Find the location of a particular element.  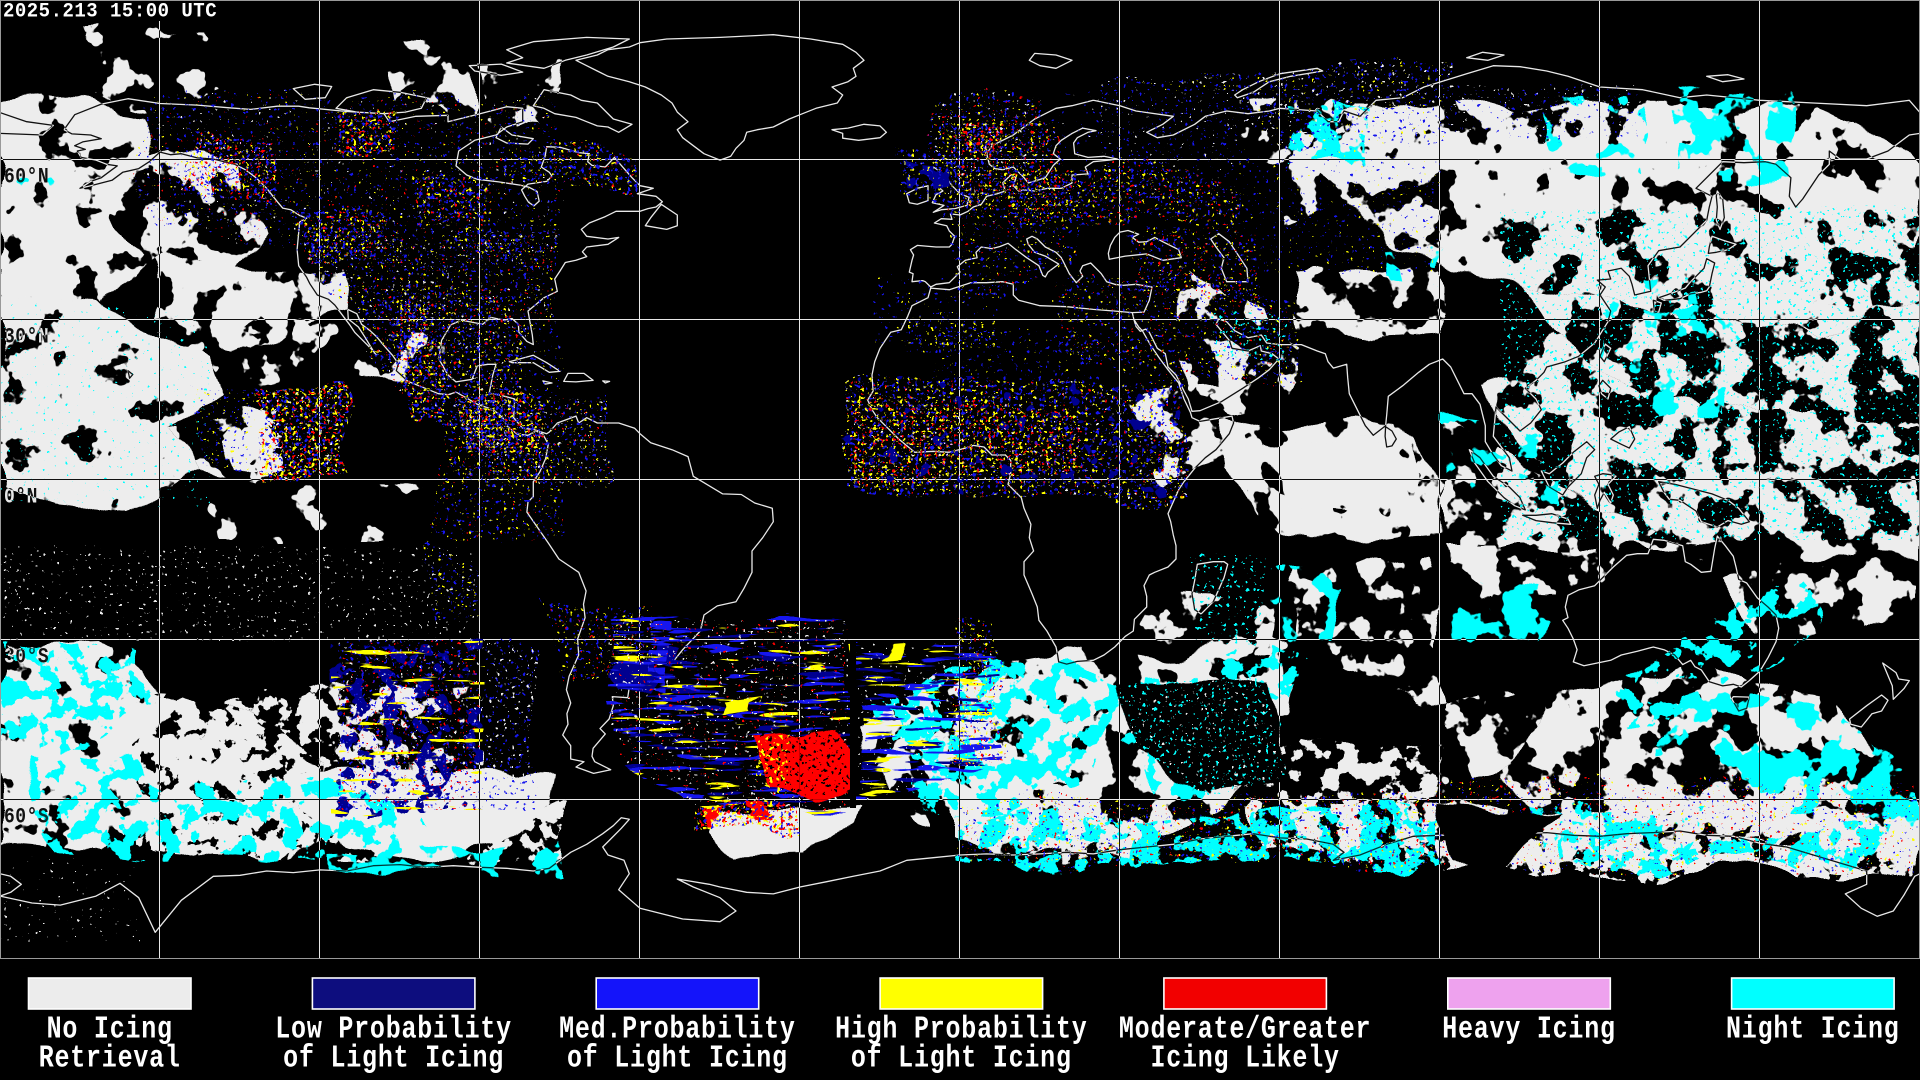

svg-text: Moderate/Greater is located at coordinates (1245, 1029).